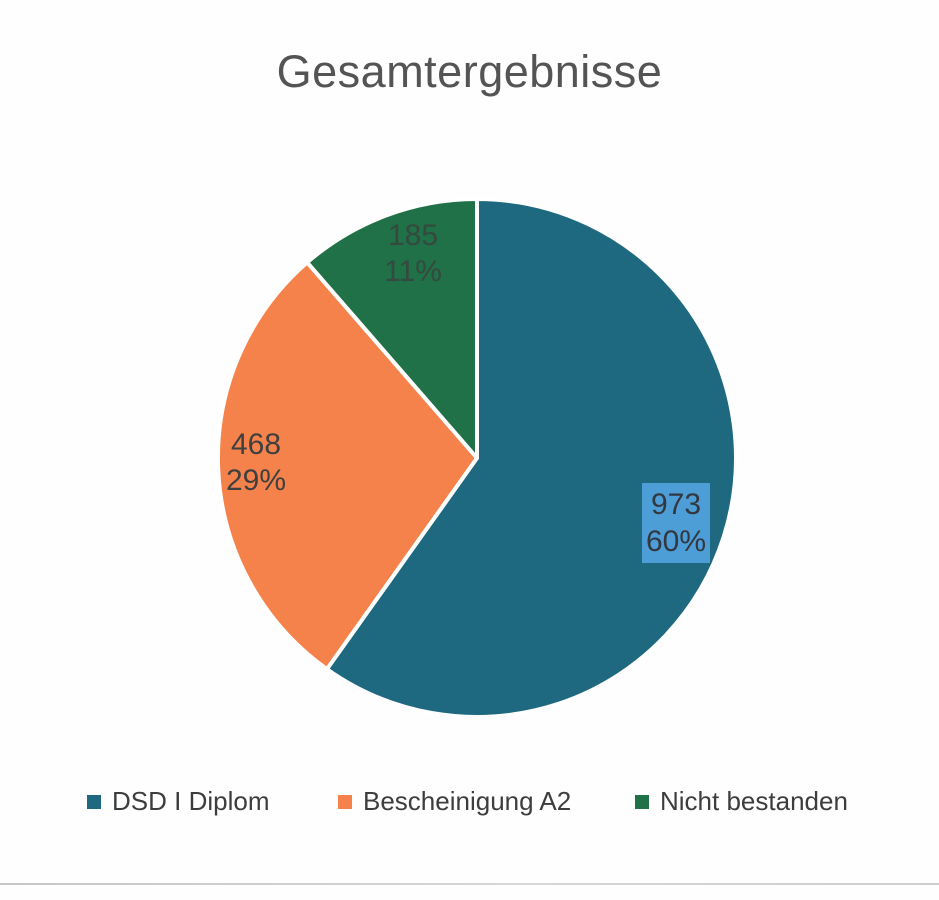  What do you see at coordinates (413, 235) in the screenshot?
I see `data-label-value: 185` at bounding box center [413, 235].